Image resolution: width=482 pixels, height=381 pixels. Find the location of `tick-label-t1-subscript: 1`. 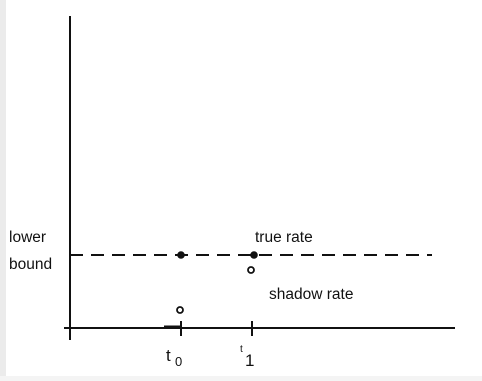

tick-label-t1-subscript: 1 is located at coordinates (249, 360).